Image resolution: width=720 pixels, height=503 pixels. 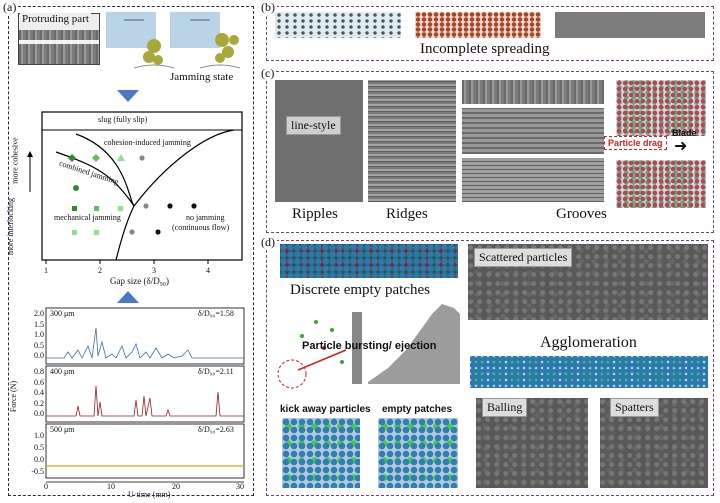 What do you see at coordinates (325, 409) in the screenshot?
I see `kick-away-label: kick away particles` at bounding box center [325, 409].